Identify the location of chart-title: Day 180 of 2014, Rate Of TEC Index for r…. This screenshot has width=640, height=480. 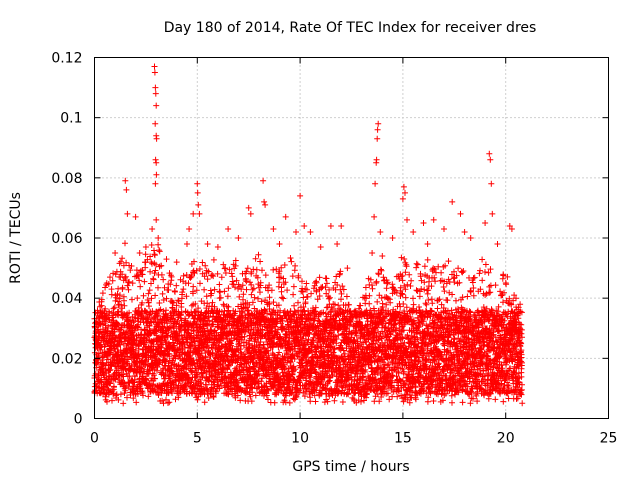
(350, 28).